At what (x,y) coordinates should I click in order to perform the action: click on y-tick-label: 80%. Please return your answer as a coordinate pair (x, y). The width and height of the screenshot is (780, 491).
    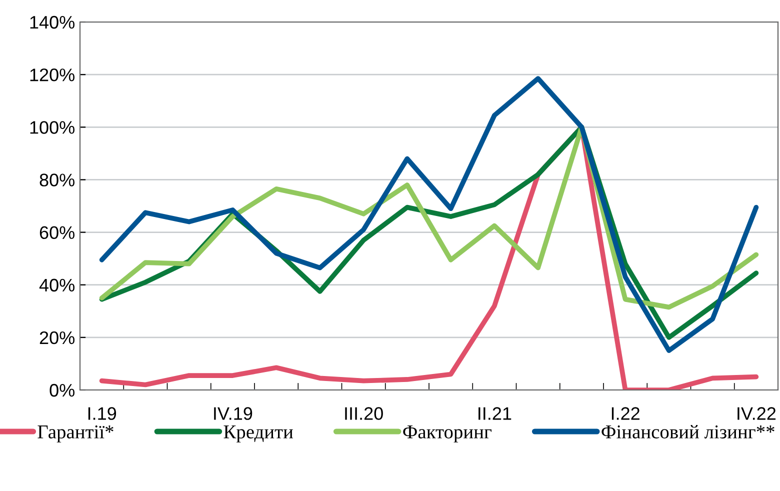
    Looking at the image, I should click on (57, 180).